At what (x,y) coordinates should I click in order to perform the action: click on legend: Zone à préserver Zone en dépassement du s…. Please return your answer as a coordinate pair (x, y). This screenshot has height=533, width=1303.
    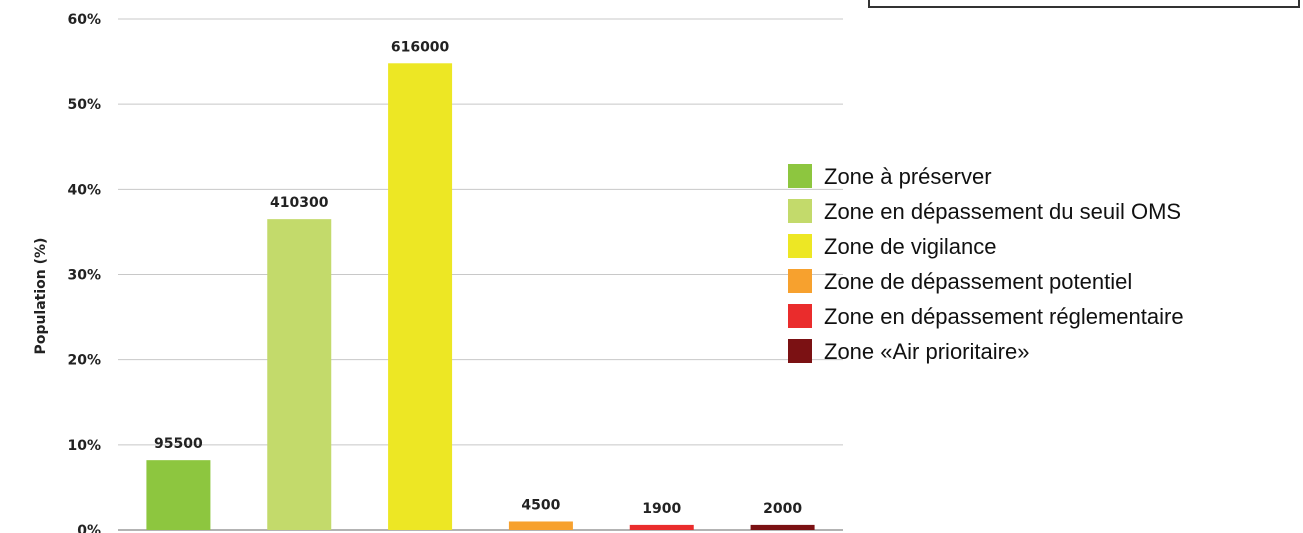
    Looking at the image, I should click on (986, 264).